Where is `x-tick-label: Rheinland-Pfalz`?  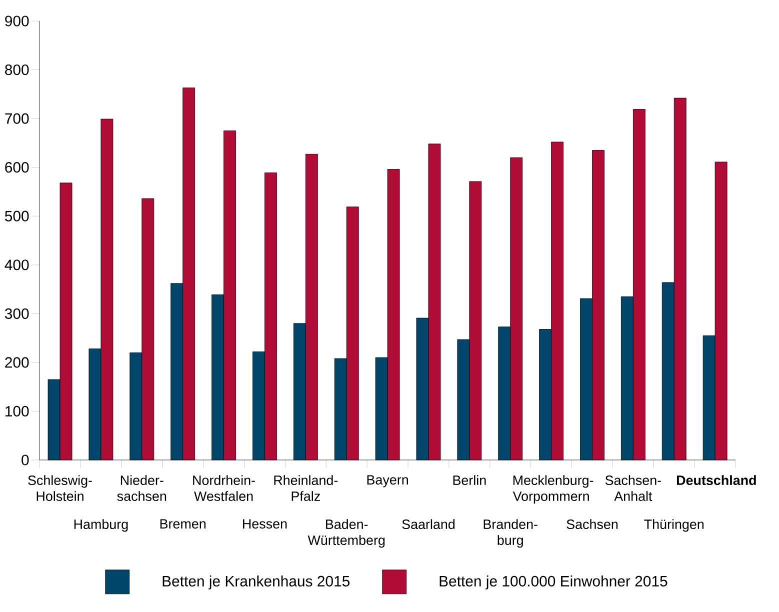
x-tick-label: Rheinland-Pfalz is located at coordinates (306, 488).